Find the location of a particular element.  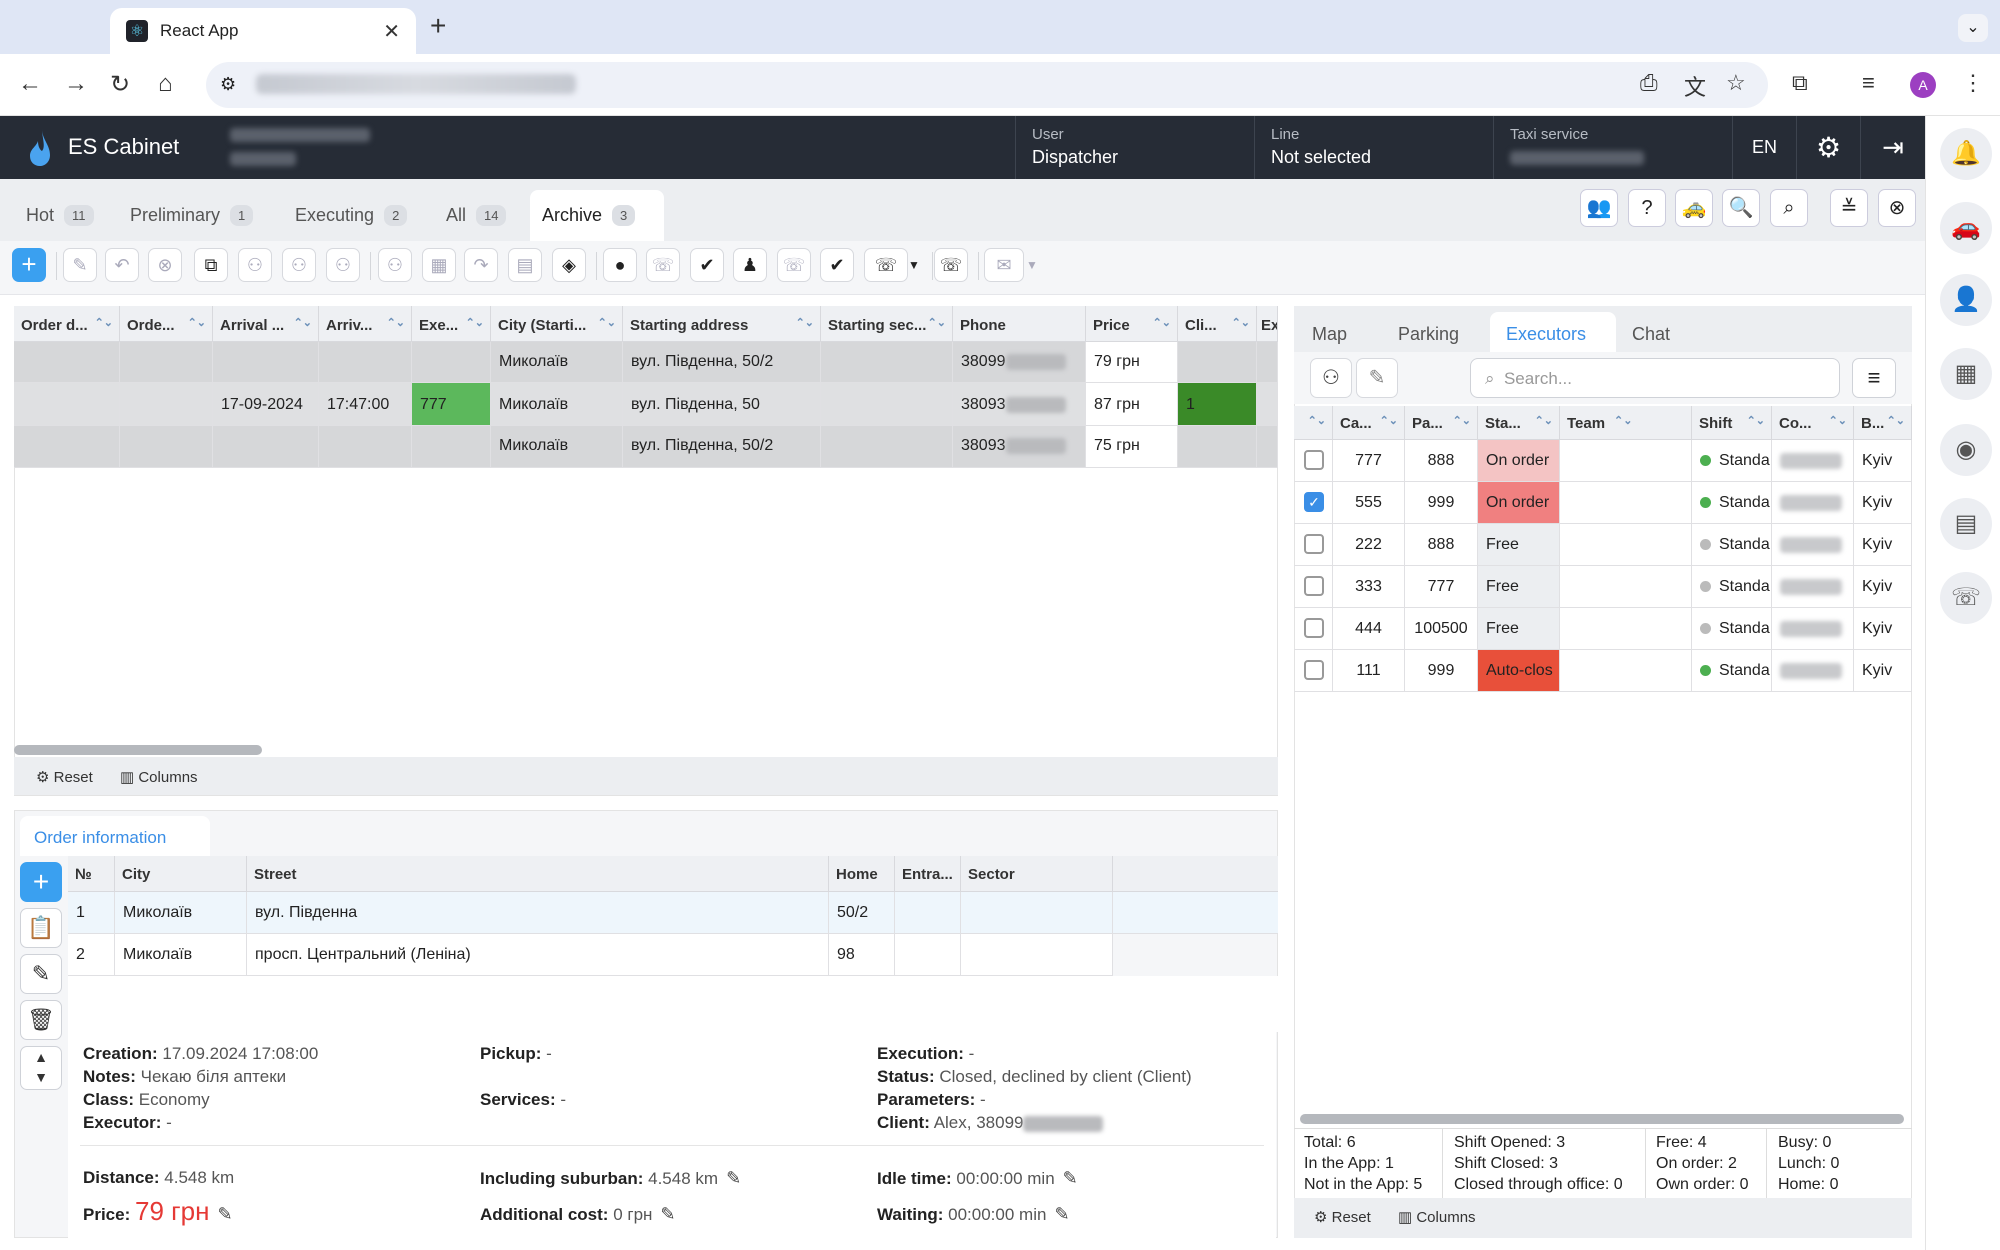

col-order-date: Order d... ⌃⌄ is located at coordinates (67, 324).